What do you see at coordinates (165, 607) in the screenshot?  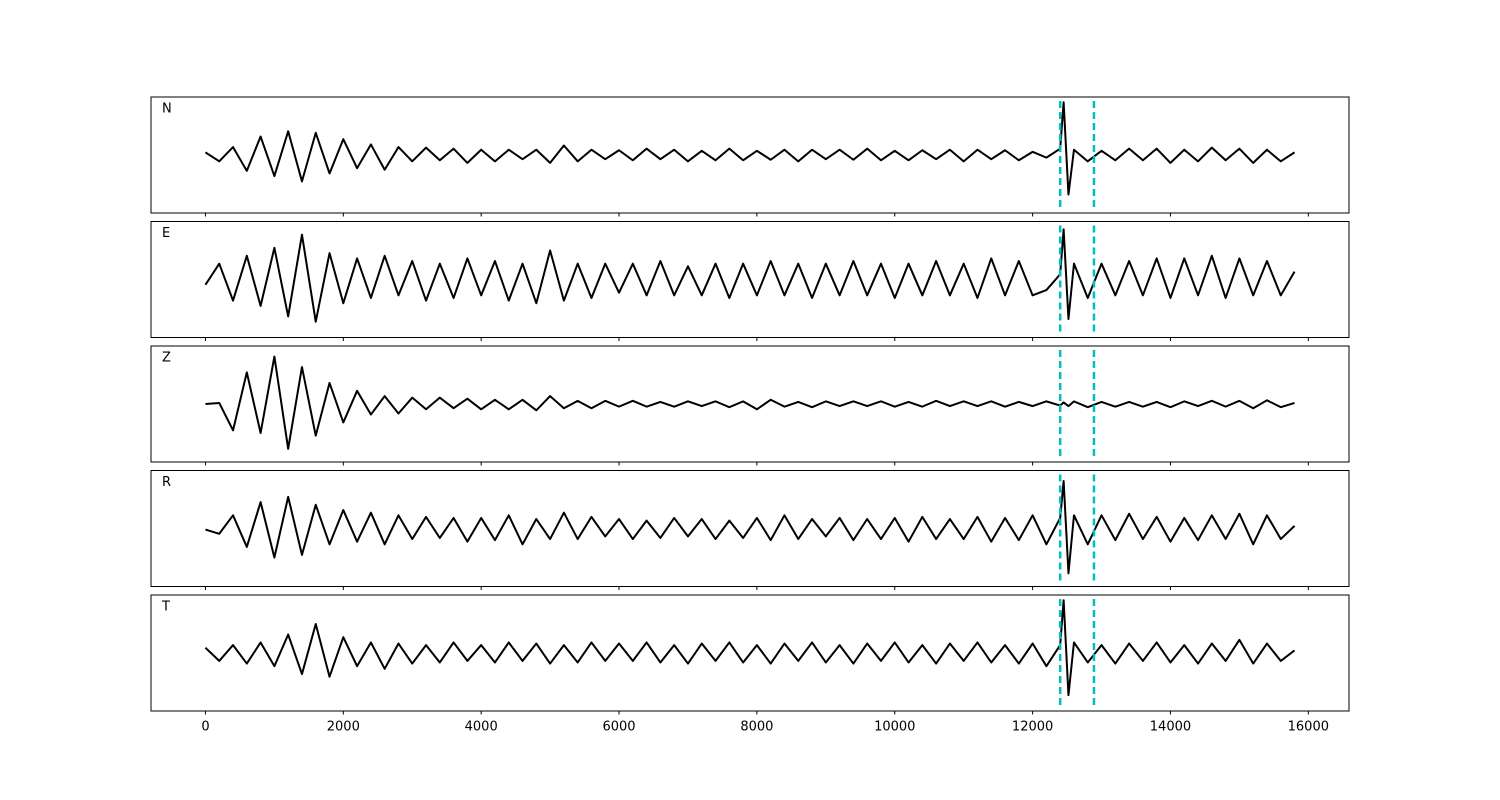 I see `panel-label: T` at bounding box center [165, 607].